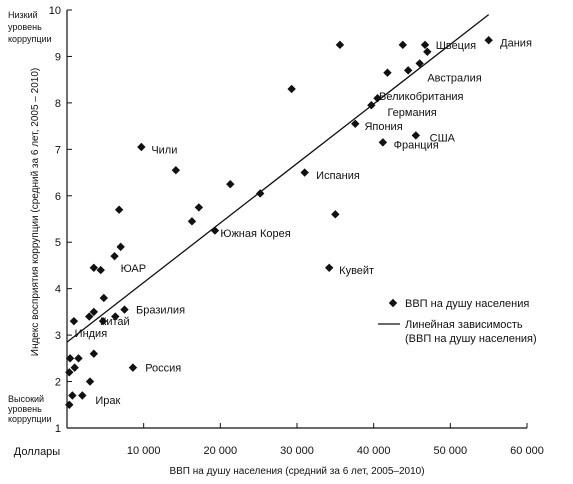 This screenshot has width=573, height=484. I want to click on y-tick-label: 9, so click(58, 57).